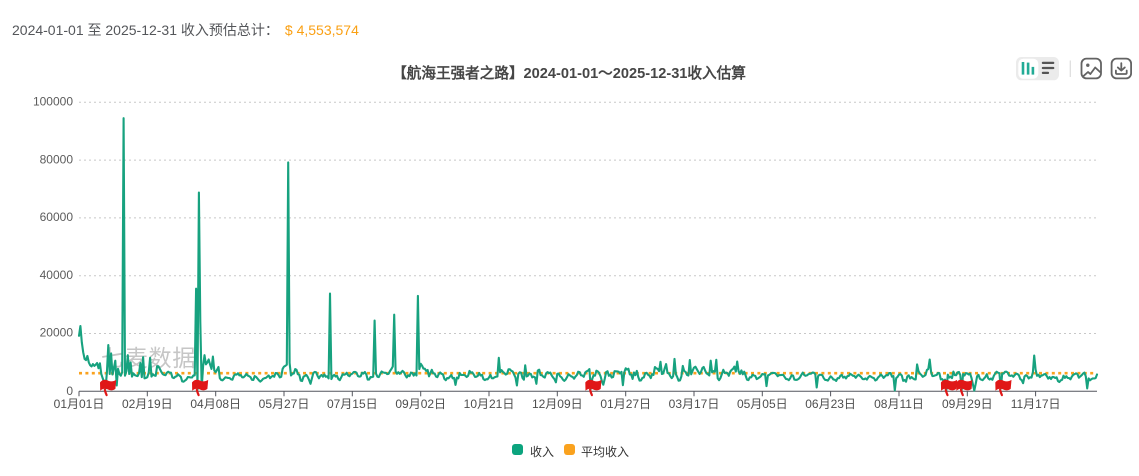 The height and width of the screenshot is (476, 1139). What do you see at coordinates (967, 404) in the screenshot?
I see `svg-text: 09月29日` at bounding box center [967, 404].